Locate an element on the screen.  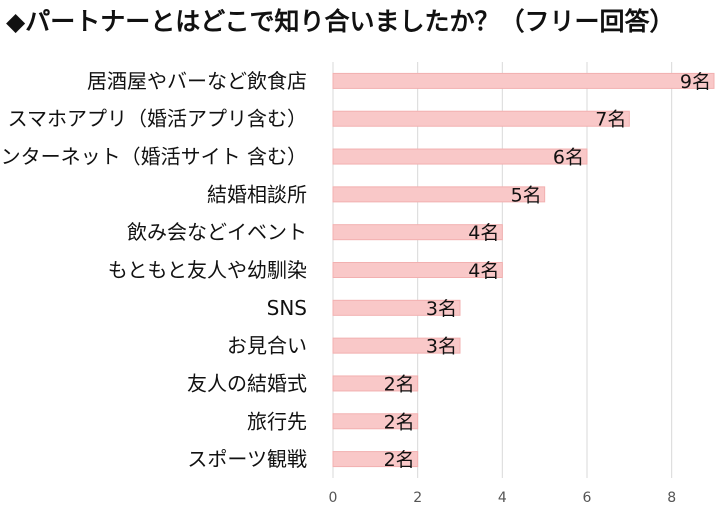
category-label-2: インターネット（婚活サイト 含む） is located at coordinates (153, 157).